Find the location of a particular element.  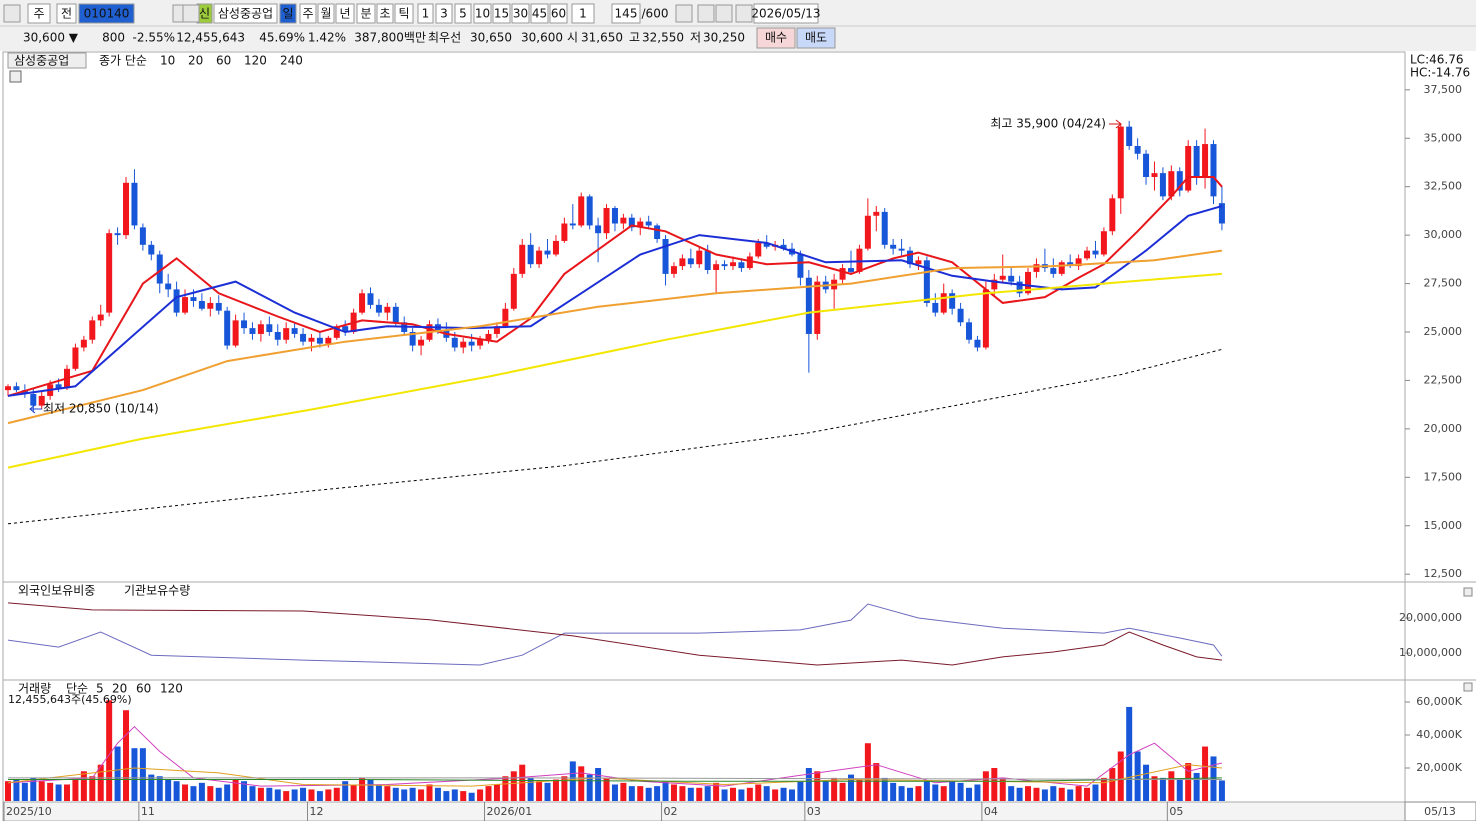

order-label: 매수 is located at coordinates (776, 38).